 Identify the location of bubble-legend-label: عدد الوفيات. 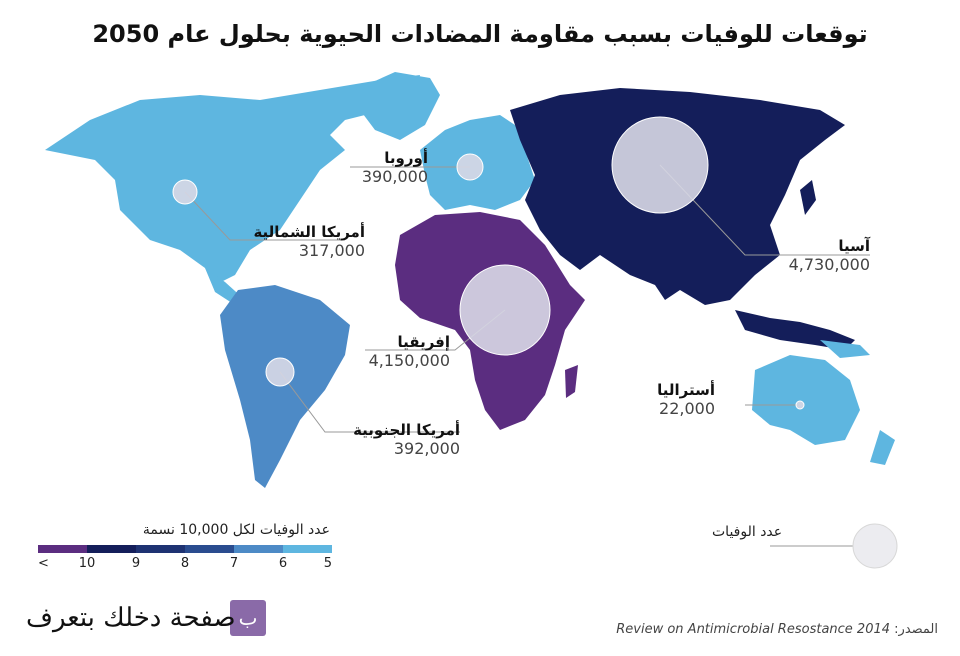
(747, 532).